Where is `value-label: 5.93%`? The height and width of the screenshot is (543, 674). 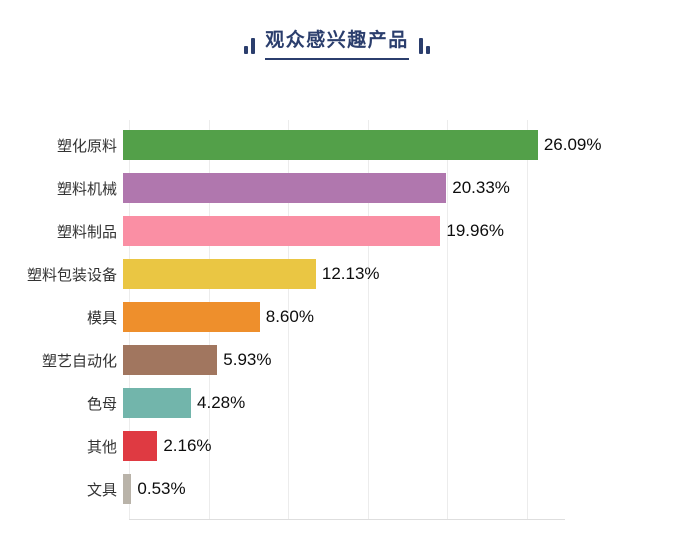
value-label: 5.93% is located at coordinates (247, 359).